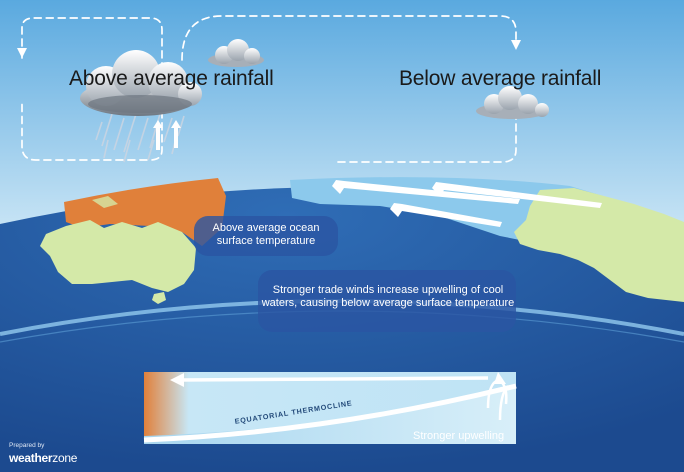 The height and width of the screenshot is (472, 684). What do you see at coordinates (330, 408) in the screenshot?
I see `ocean-cross-section` at bounding box center [330, 408].